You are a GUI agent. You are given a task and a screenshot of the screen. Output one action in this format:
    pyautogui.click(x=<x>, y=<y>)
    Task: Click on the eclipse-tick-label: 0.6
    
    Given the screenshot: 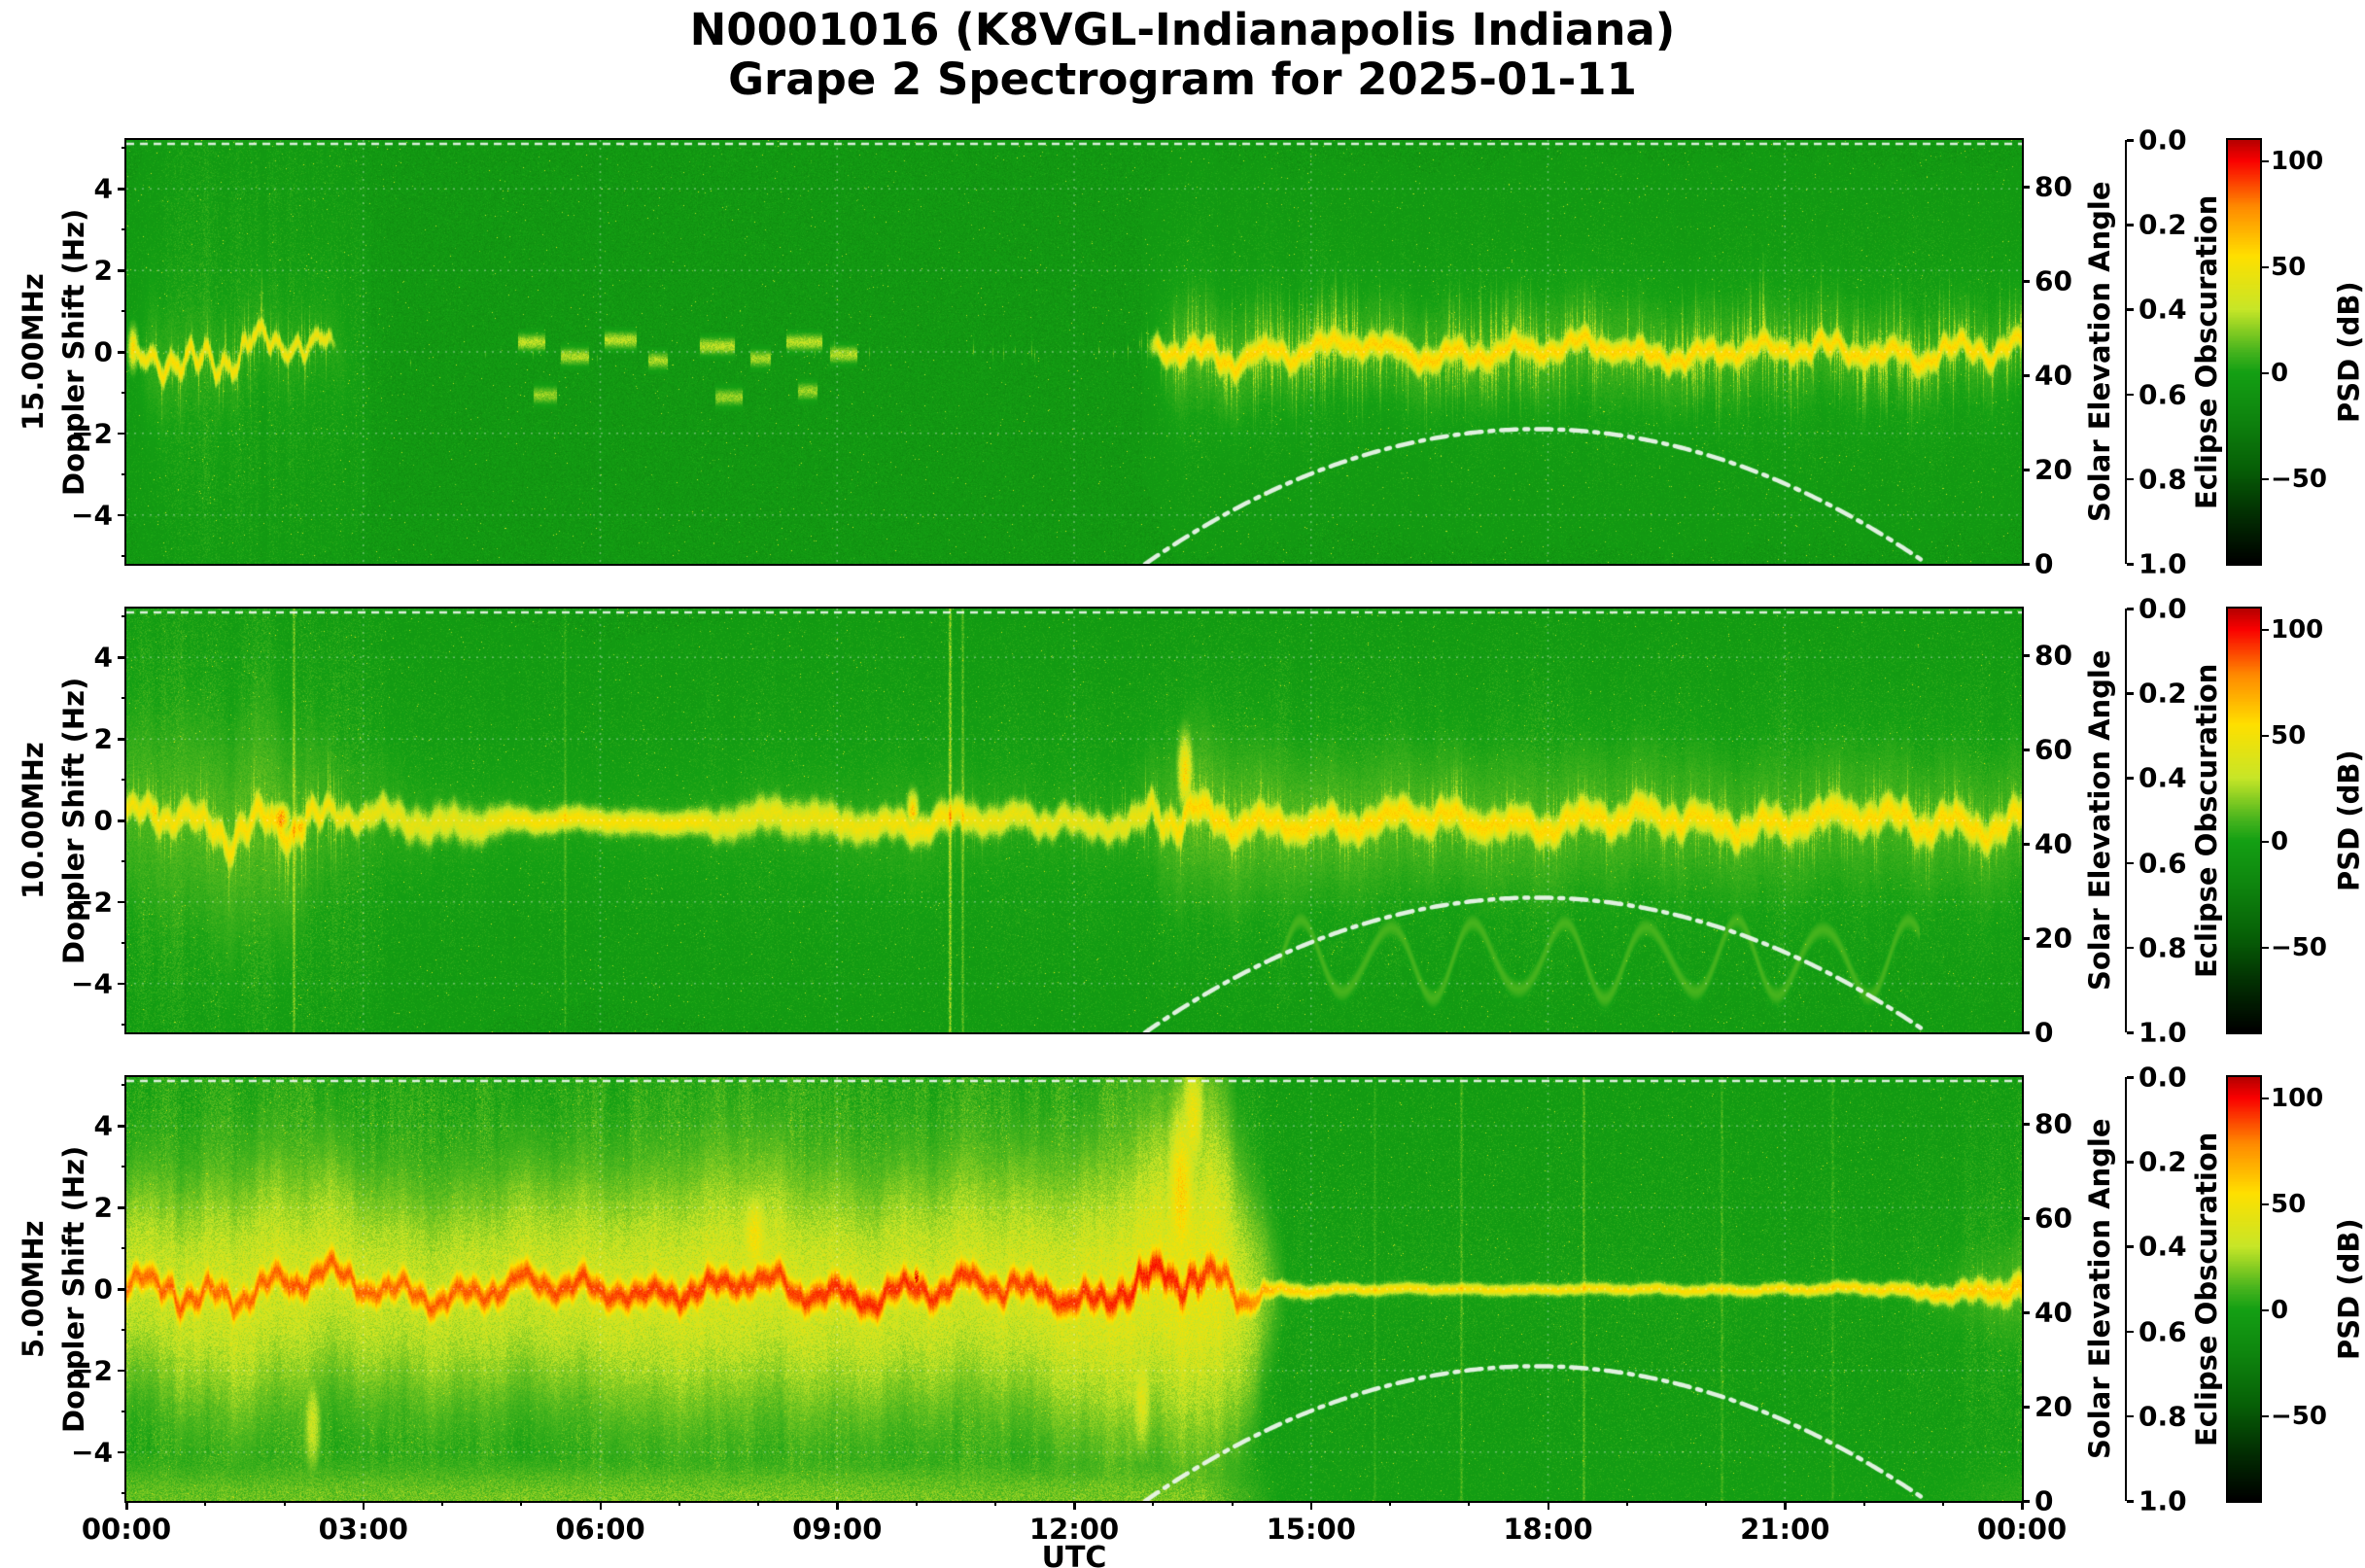 What is the action you would take?
    pyautogui.click(x=2163, y=1331)
    